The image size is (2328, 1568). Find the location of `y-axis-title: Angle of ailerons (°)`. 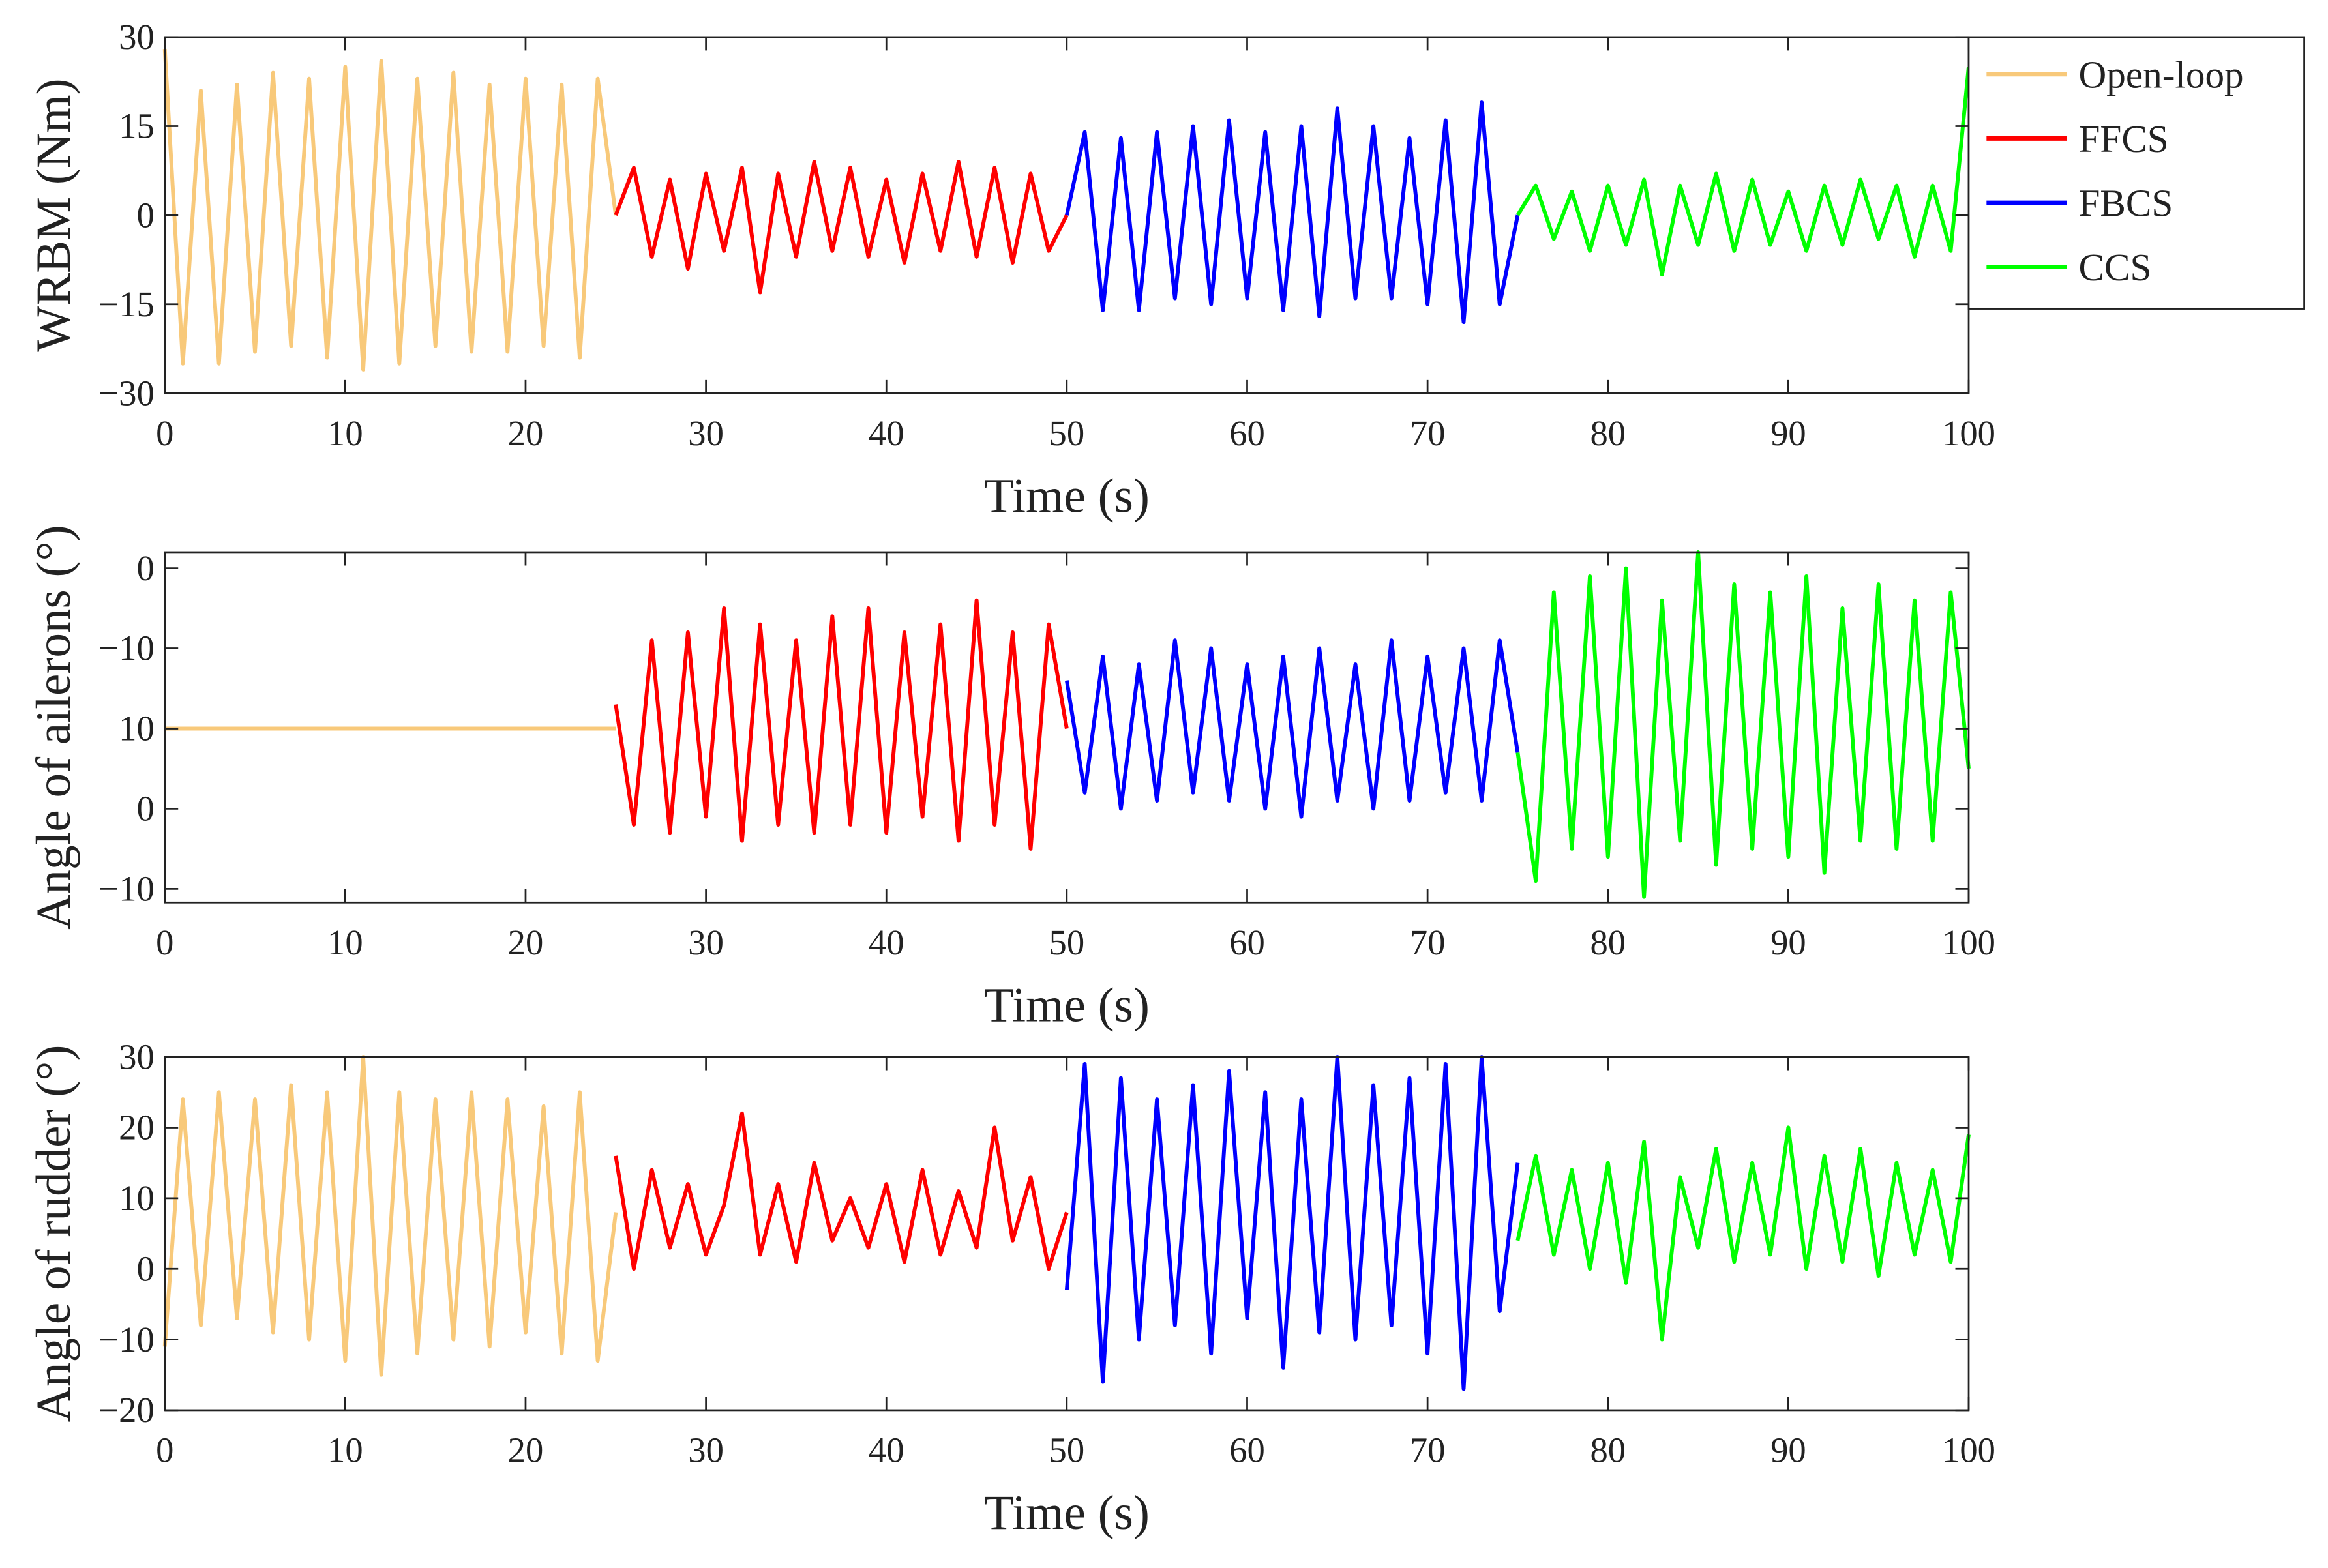

y-axis-title: Angle of ailerons (°) is located at coordinates (54, 727).